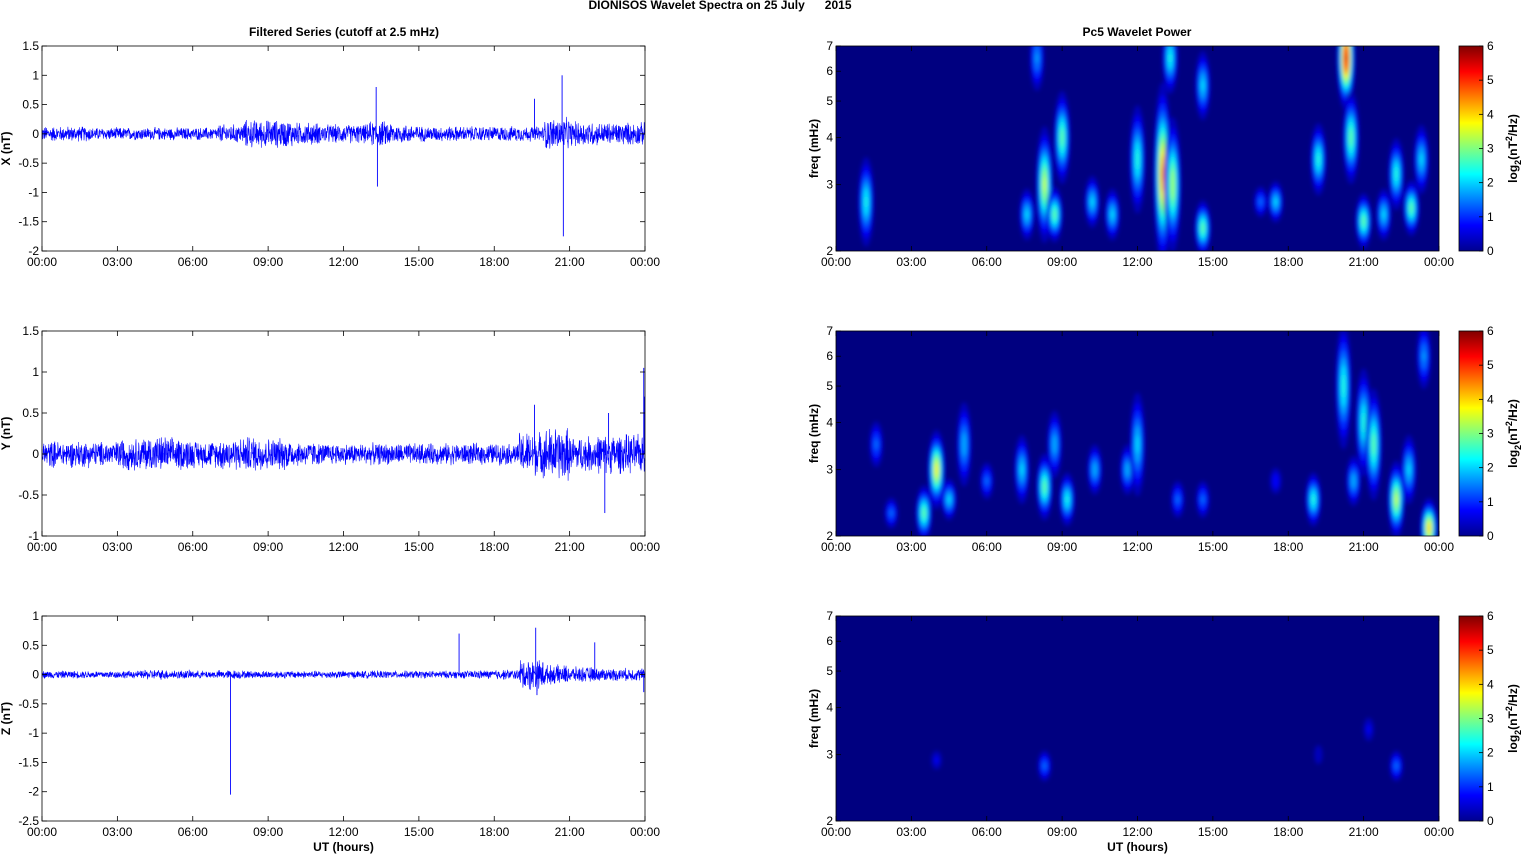 This screenshot has height=859, width=1521. I want to click on colorbar-tick-label: 2, so click(1490, 468).